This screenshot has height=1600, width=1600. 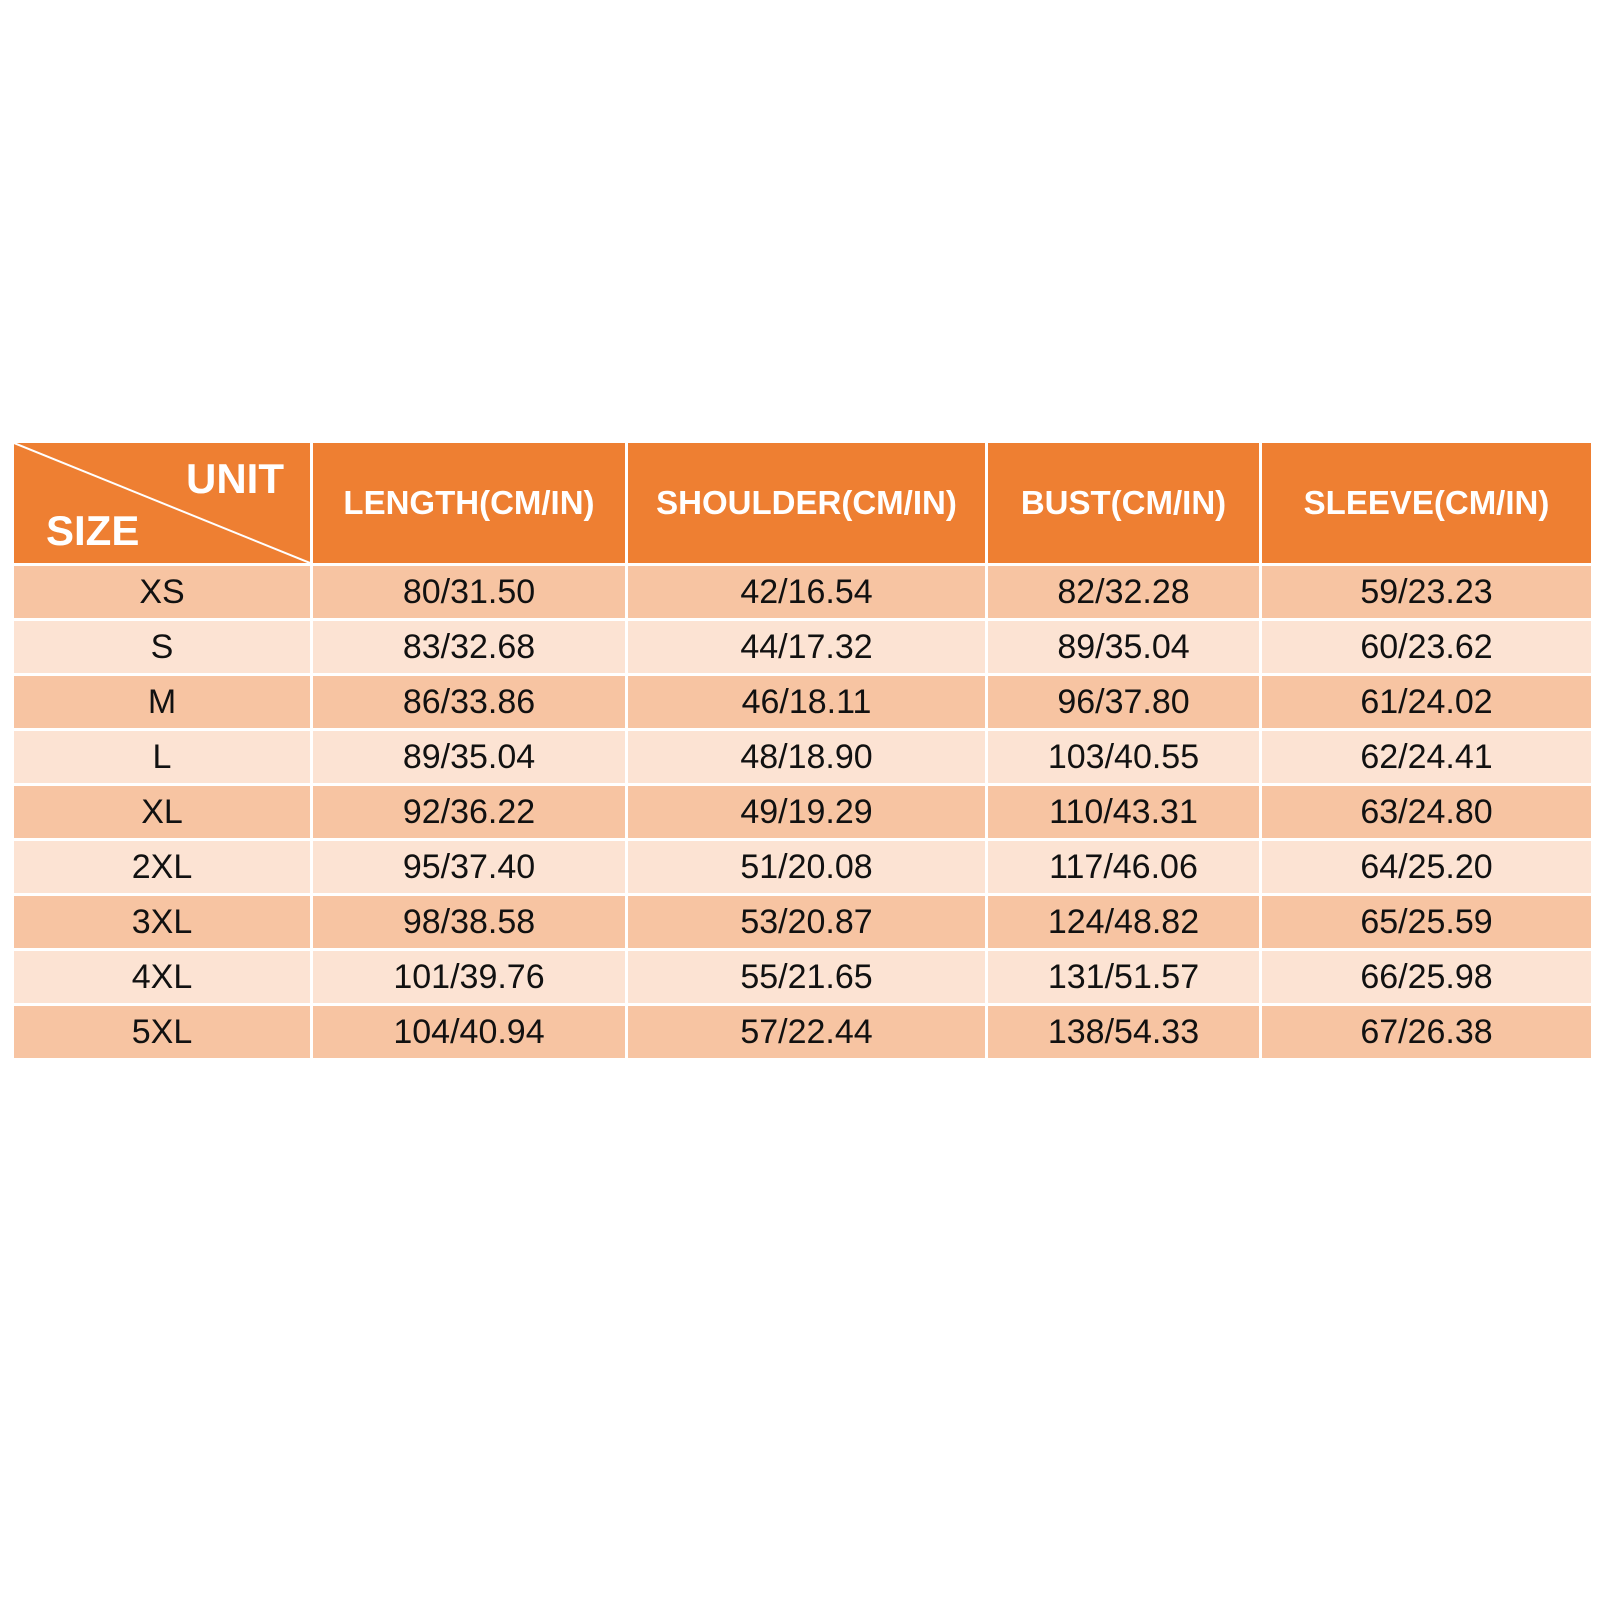 What do you see at coordinates (1123, 977) in the screenshot?
I see `value-cell: 131/51.57` at bounding box center [1123, 977].